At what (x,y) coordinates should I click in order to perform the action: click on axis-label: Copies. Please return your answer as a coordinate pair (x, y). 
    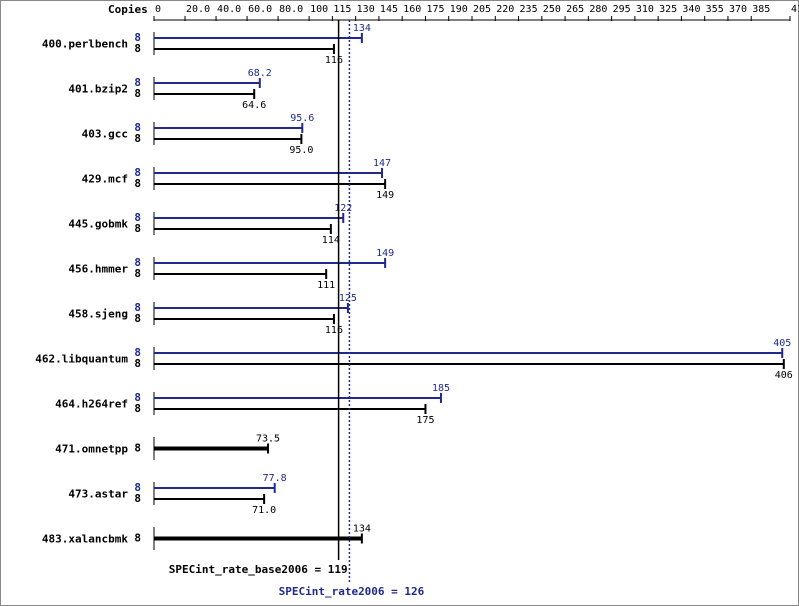
    Looking at the image, I should click on (128, 9).